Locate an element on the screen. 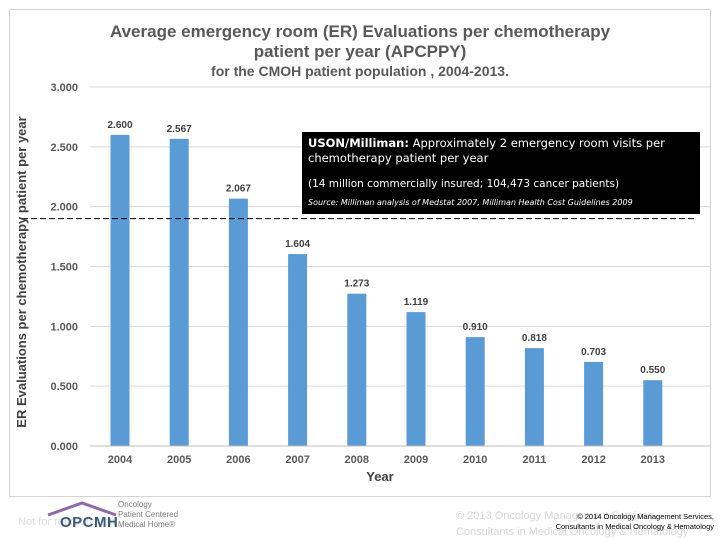 The height and width of the screenshot is (540, 720). logo-tagline: Oncology Patient Centered Medical Home® is located at coordinates (148, 515).